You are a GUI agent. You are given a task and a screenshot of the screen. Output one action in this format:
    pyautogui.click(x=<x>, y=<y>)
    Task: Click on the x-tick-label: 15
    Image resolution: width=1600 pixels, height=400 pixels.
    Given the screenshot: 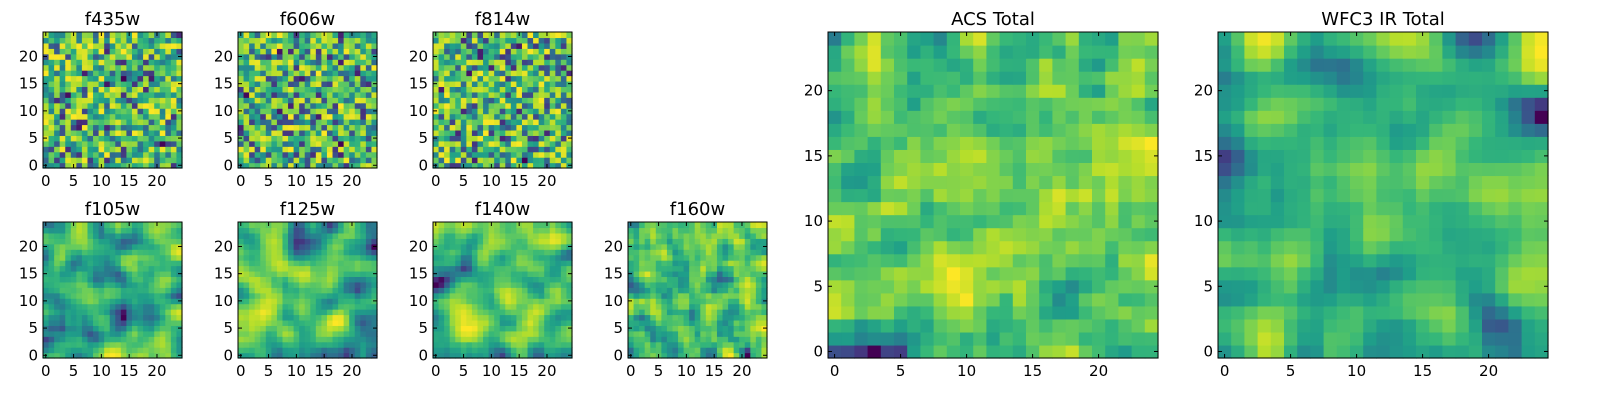 What is the action you would take?
    pyautogui.click(x=324, y=181)
    